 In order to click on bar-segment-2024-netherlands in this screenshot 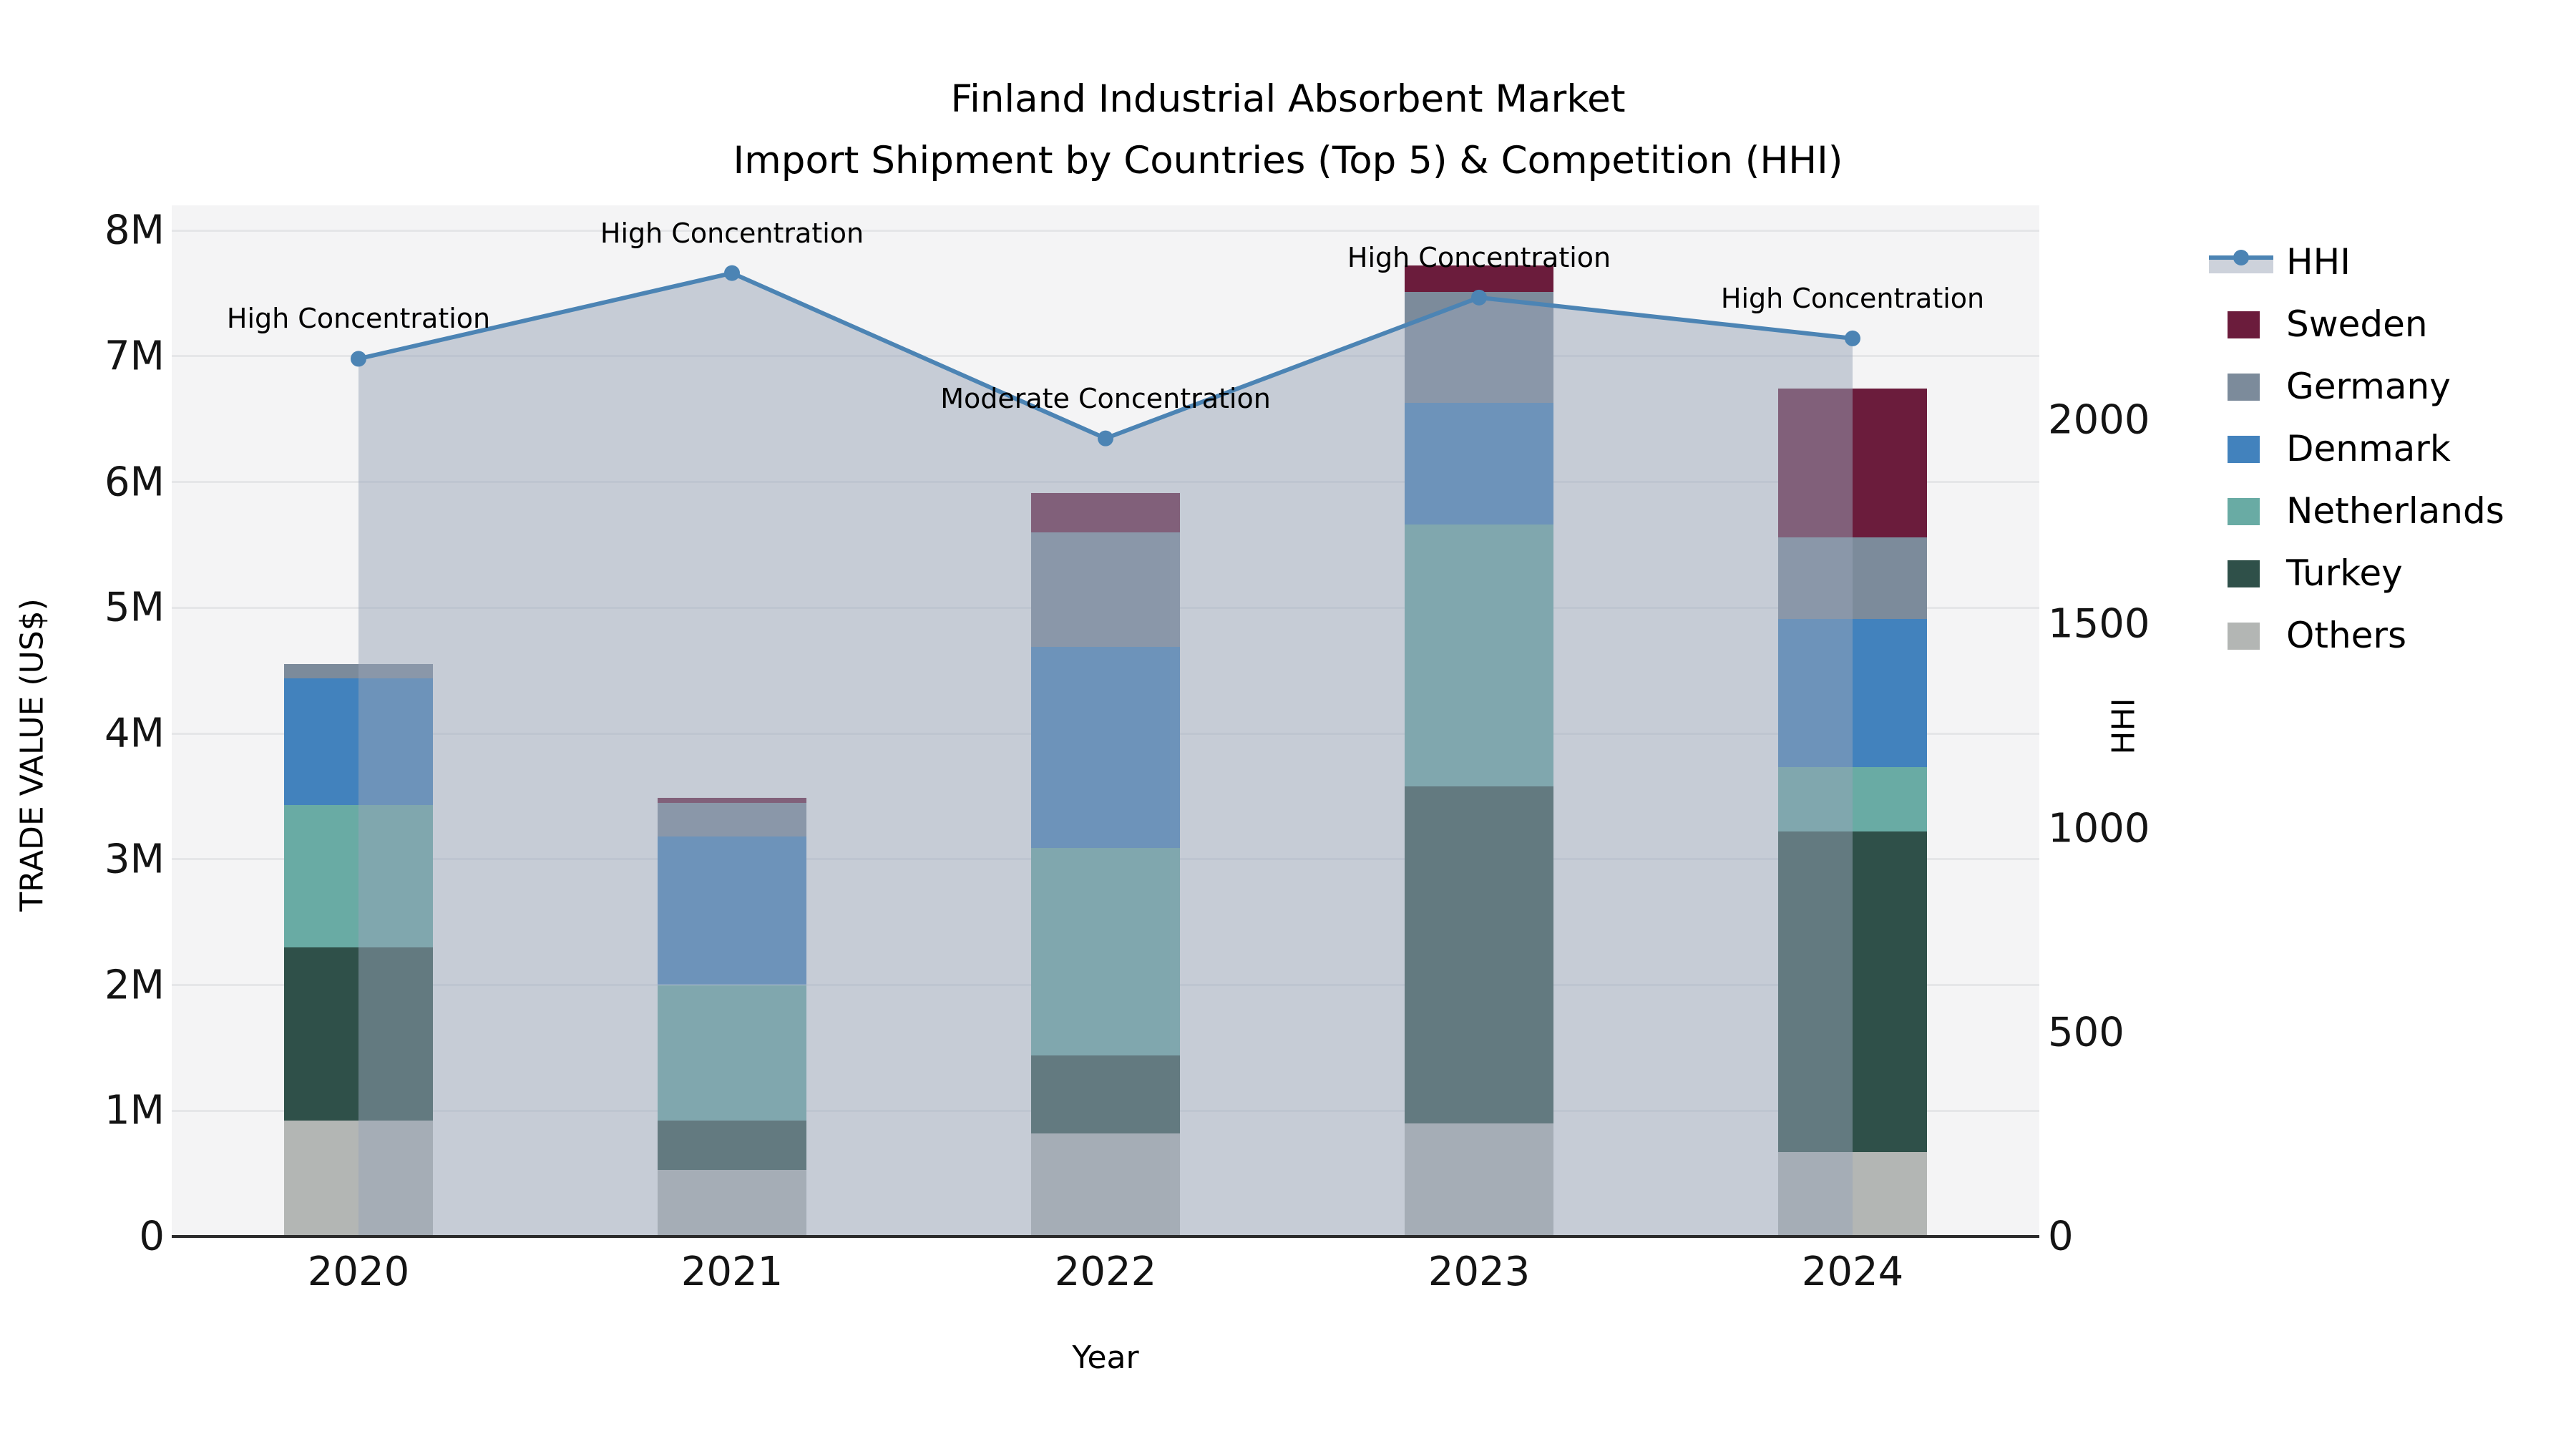, I will do `click(1852, 799)`.